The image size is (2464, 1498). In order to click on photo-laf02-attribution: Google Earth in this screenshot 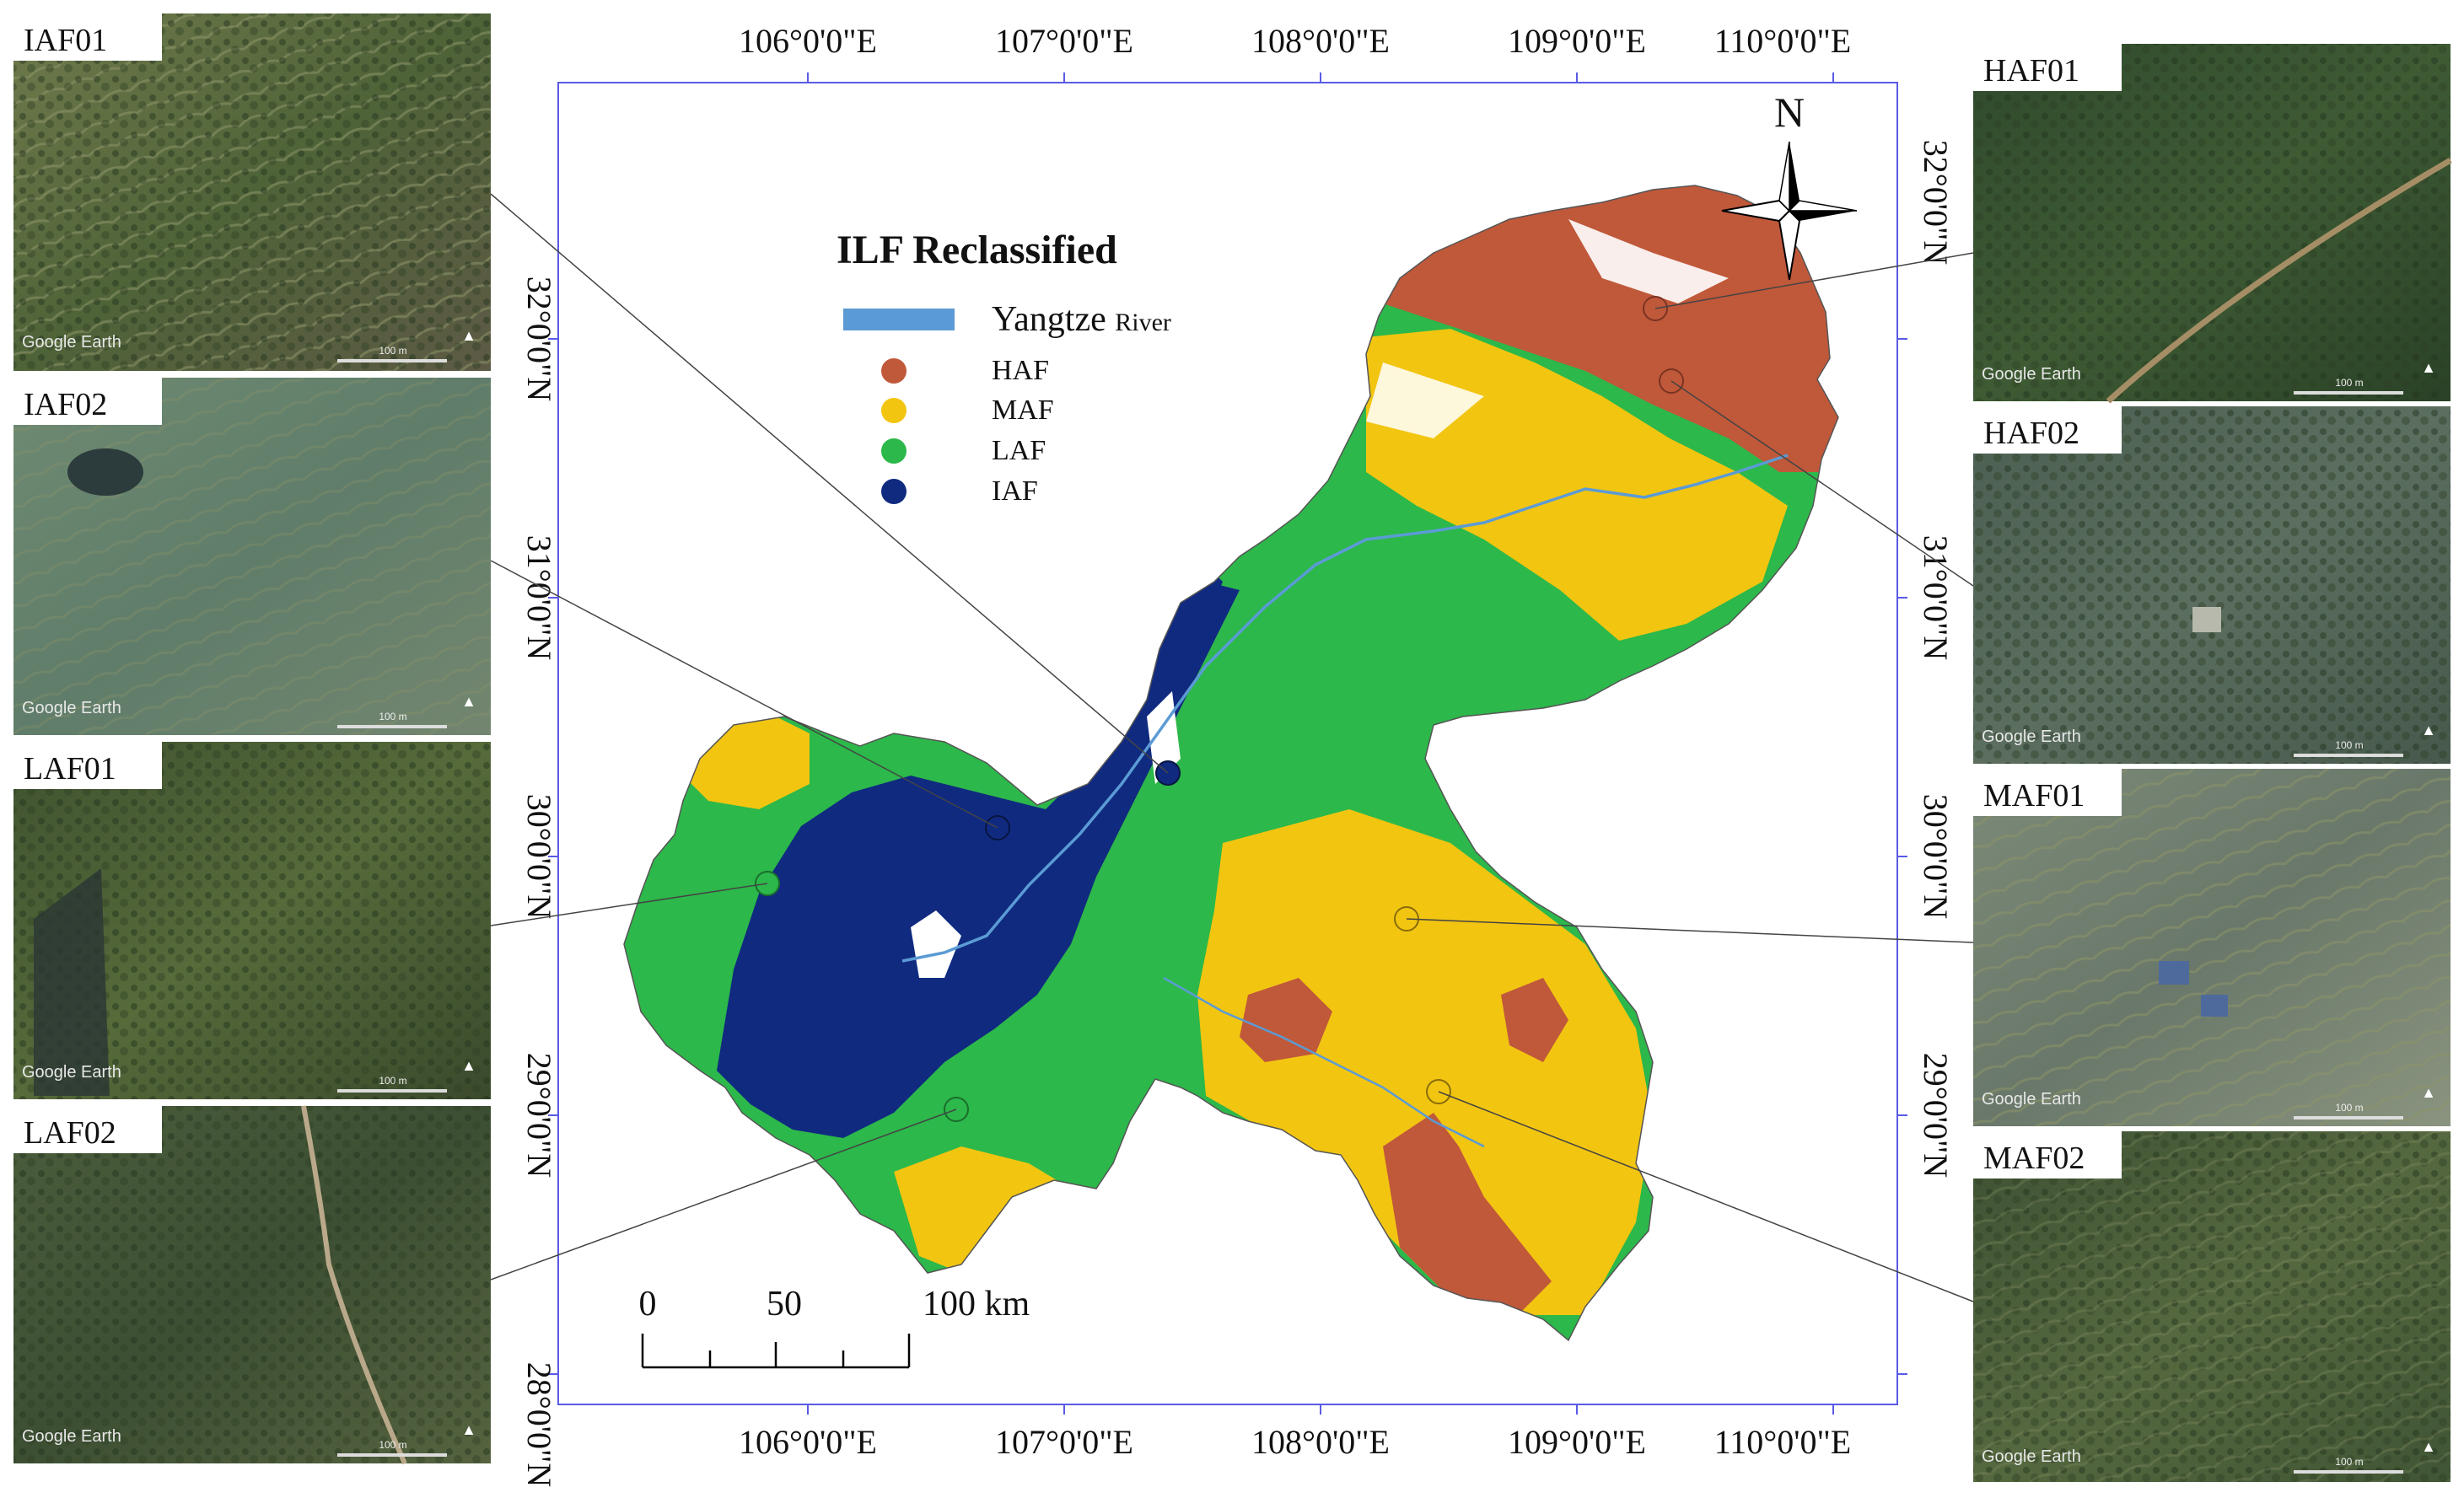, I will do `click(71, 1436)`.